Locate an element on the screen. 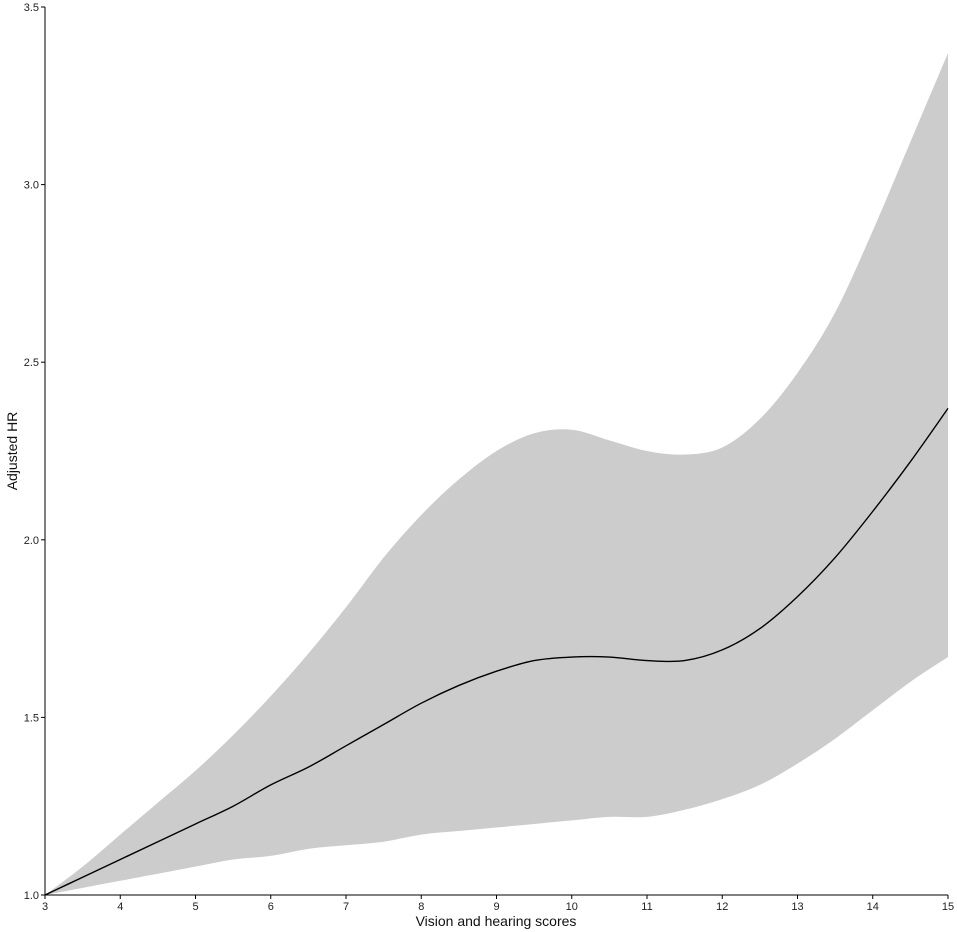 The image size is (957, 932). y-axis-title: Adjusted HR is located at coordinates (12, 451).